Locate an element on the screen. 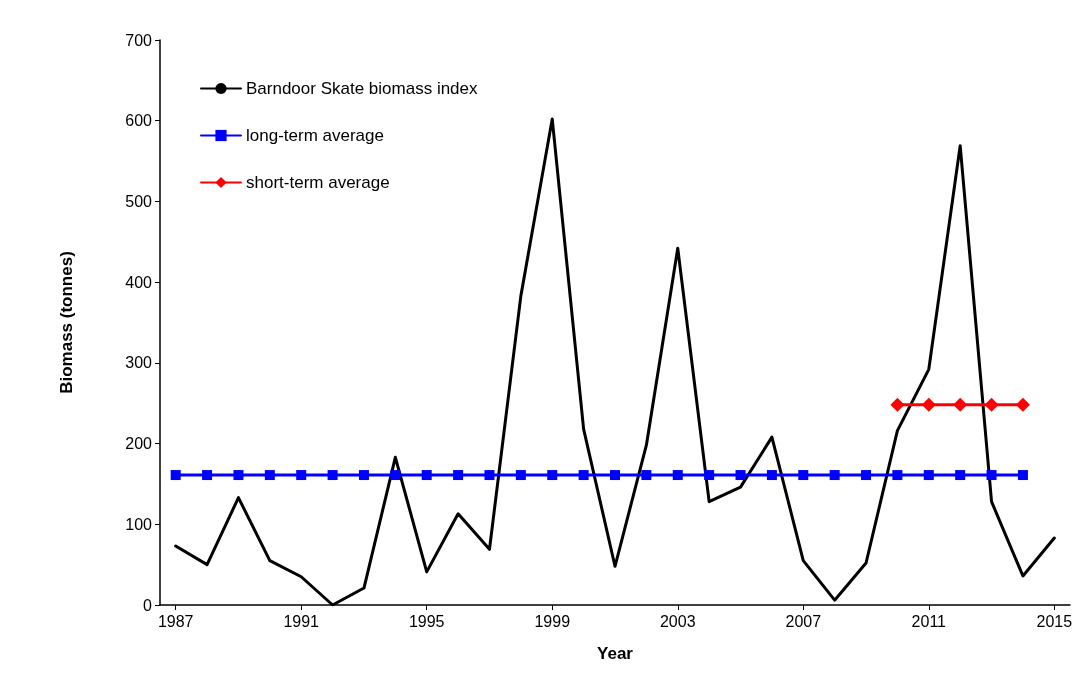  y-tick-label: 400 is located at coordinates (139, 282).